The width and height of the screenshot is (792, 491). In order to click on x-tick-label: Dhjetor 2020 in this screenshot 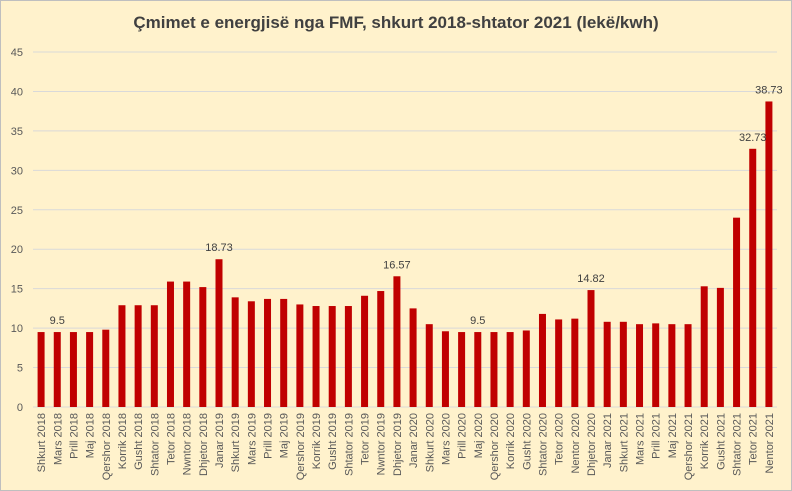, I will do `click(592, 444)`.